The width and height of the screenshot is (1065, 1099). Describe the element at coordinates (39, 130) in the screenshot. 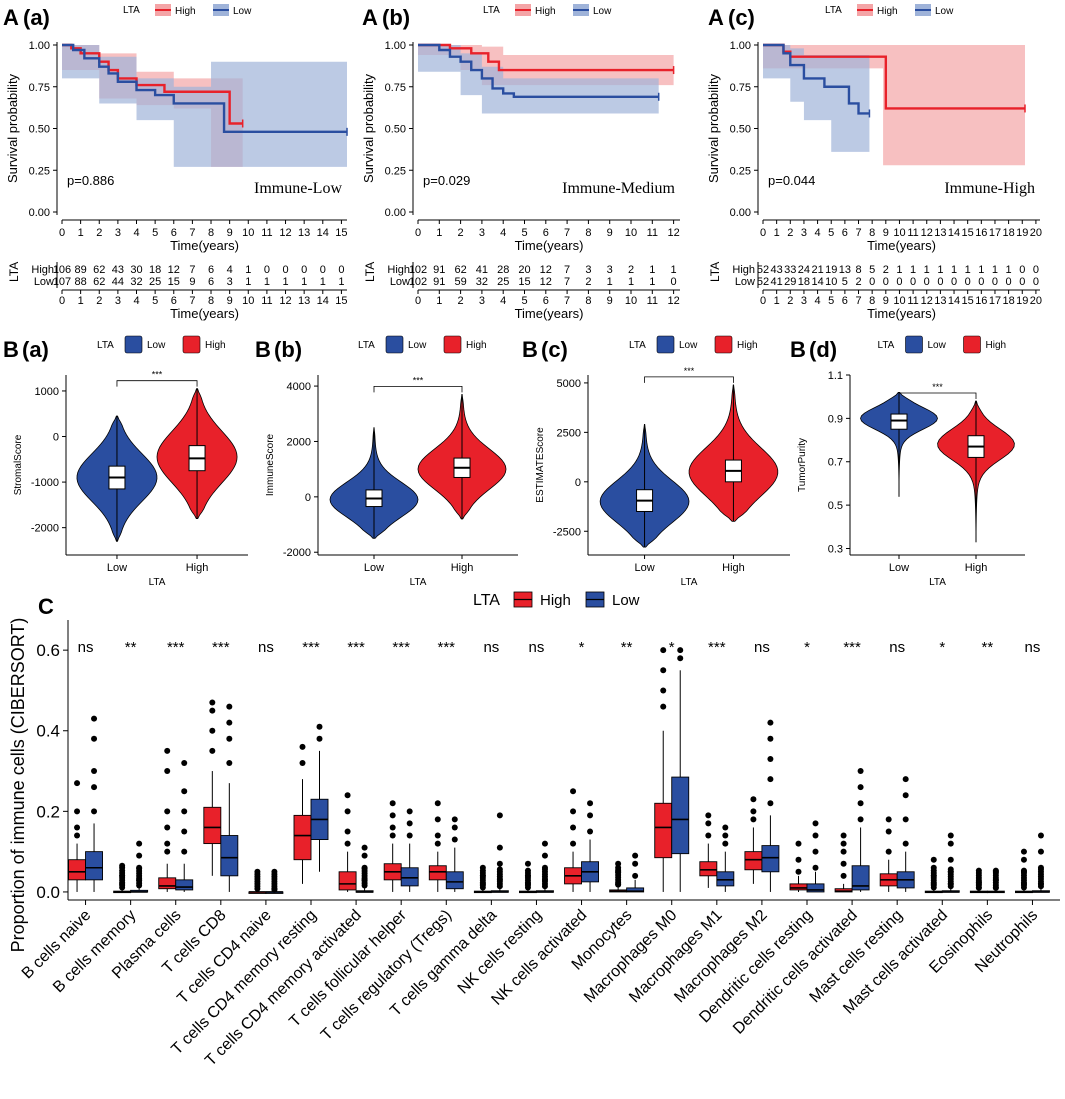

I see `y-tick-label: 0.50` at that location.